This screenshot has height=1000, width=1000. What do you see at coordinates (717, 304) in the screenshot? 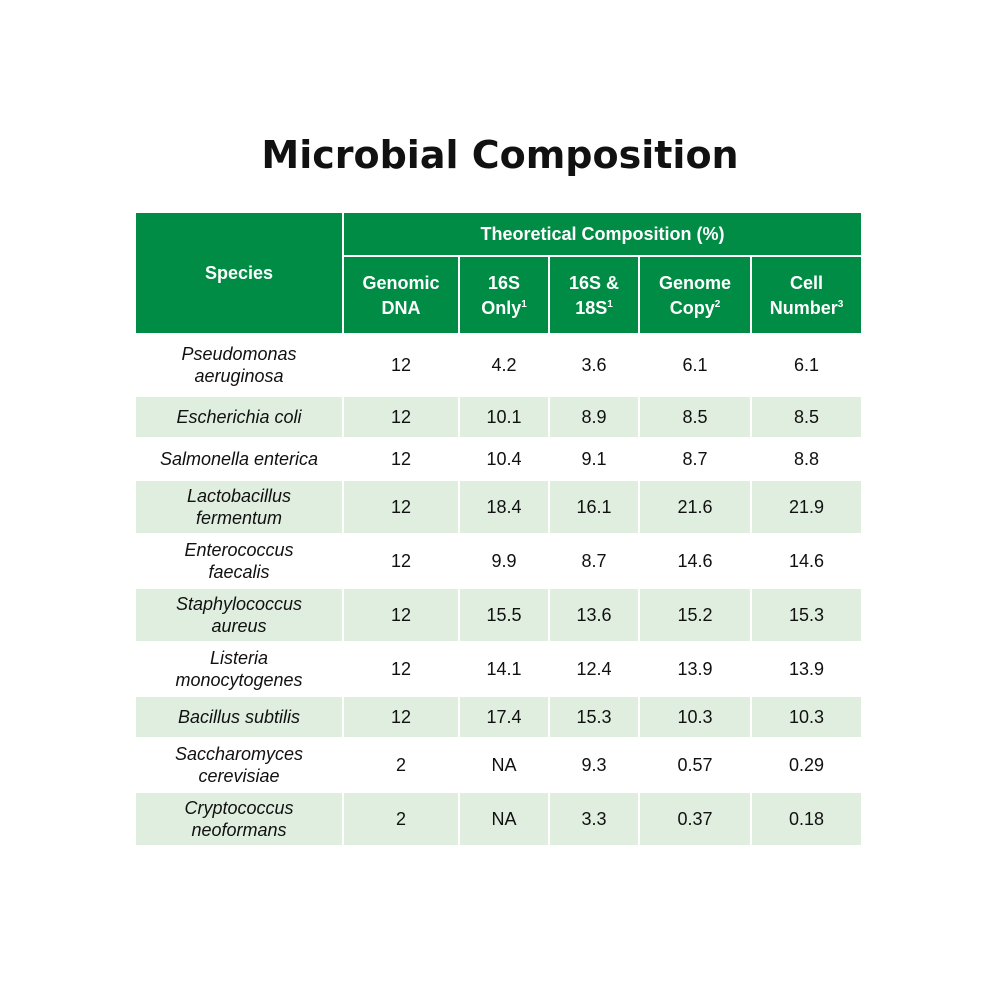
I see `footnote-marker: 2` at bounding box center [717, 304].